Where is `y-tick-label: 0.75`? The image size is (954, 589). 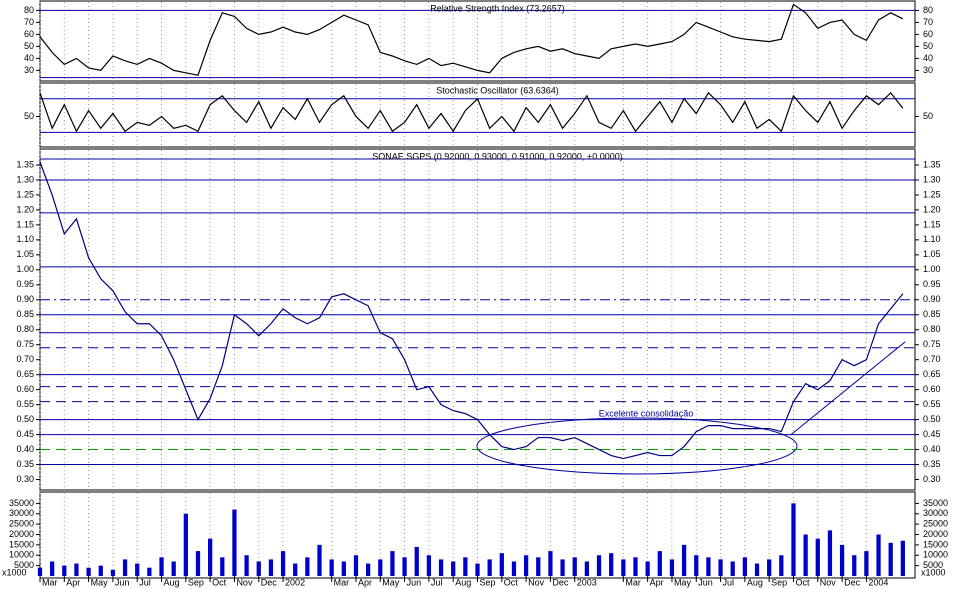 y-tick-label: 0.75 is located at coordinates (932, 344).